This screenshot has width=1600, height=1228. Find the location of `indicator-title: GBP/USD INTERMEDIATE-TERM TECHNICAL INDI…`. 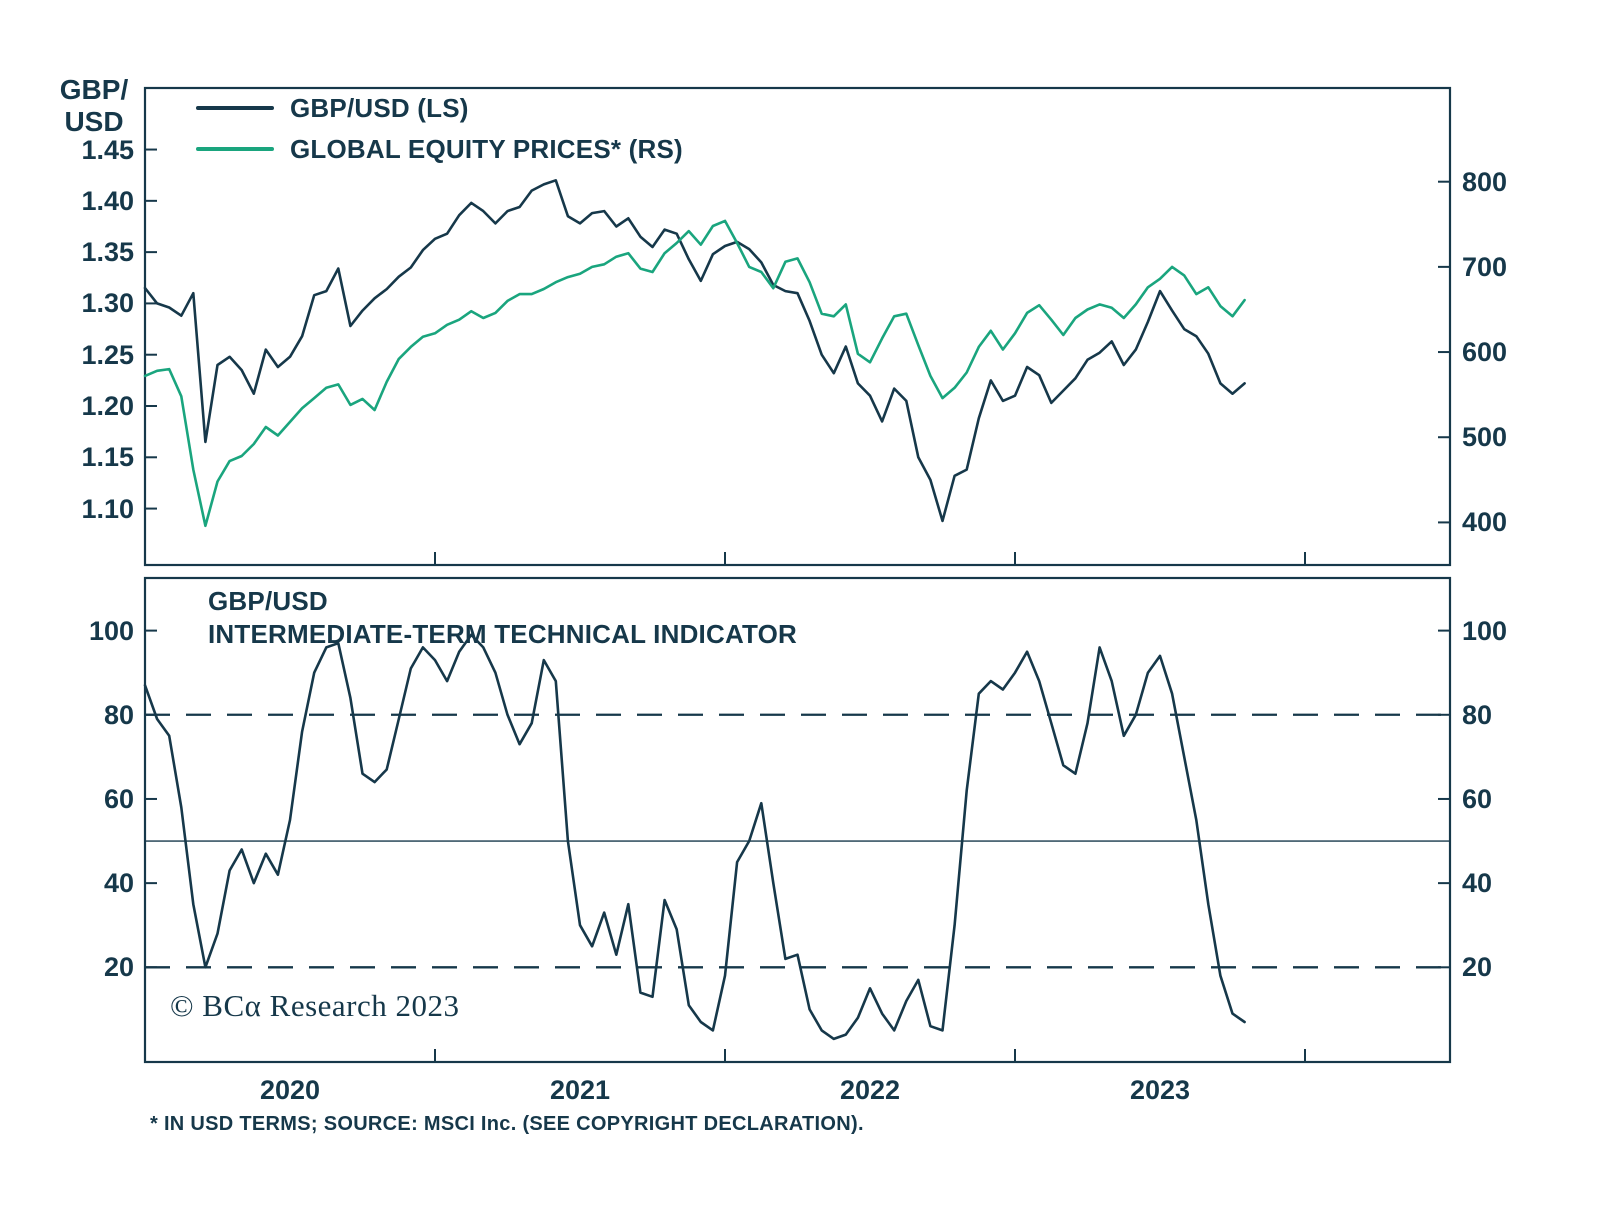

indicator-title: GBP/USD INTERMEDIATE-TERM TECHNICAL INDI… is located at coordinates (502, 618).